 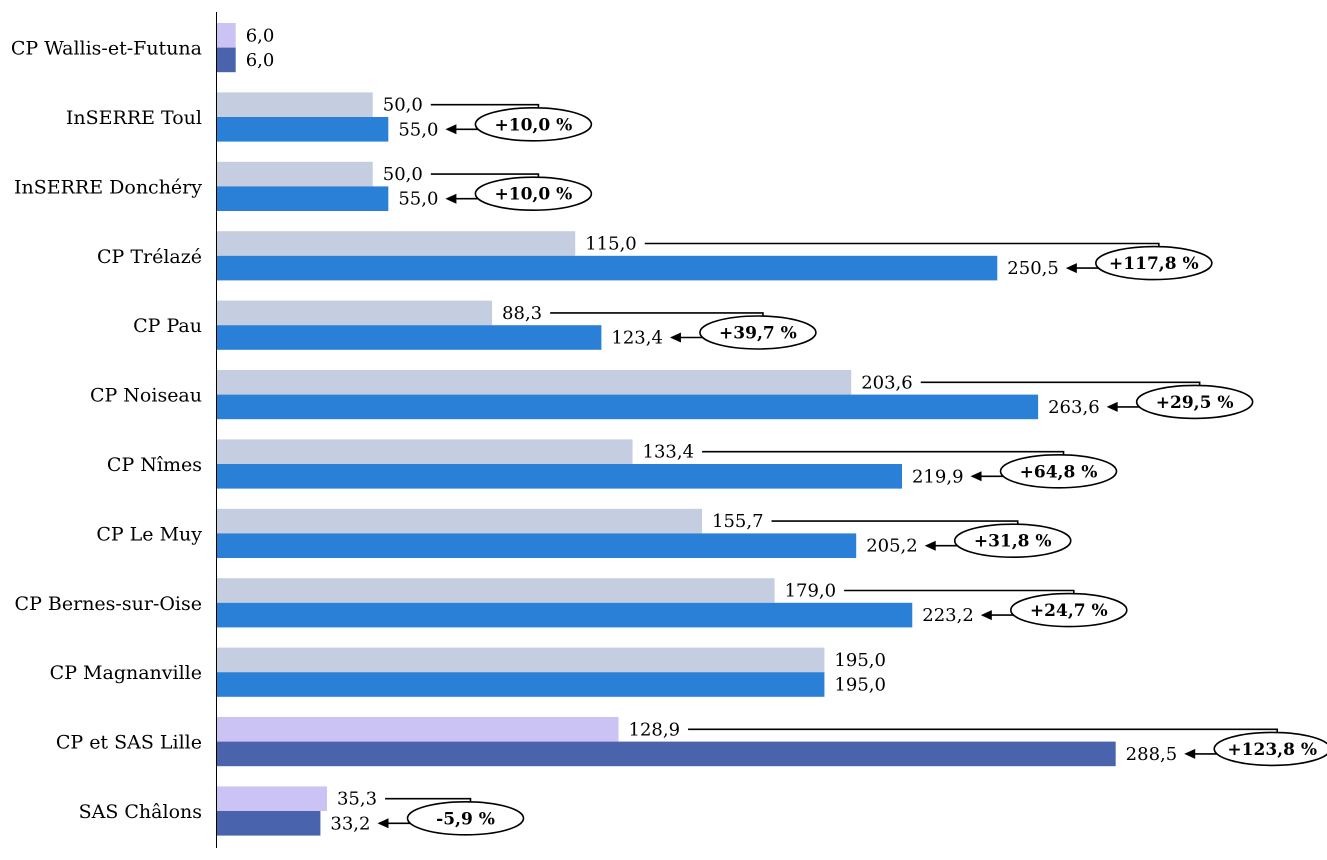 I want to click on change-label: -5,9 %, so click(x=465, y=819).